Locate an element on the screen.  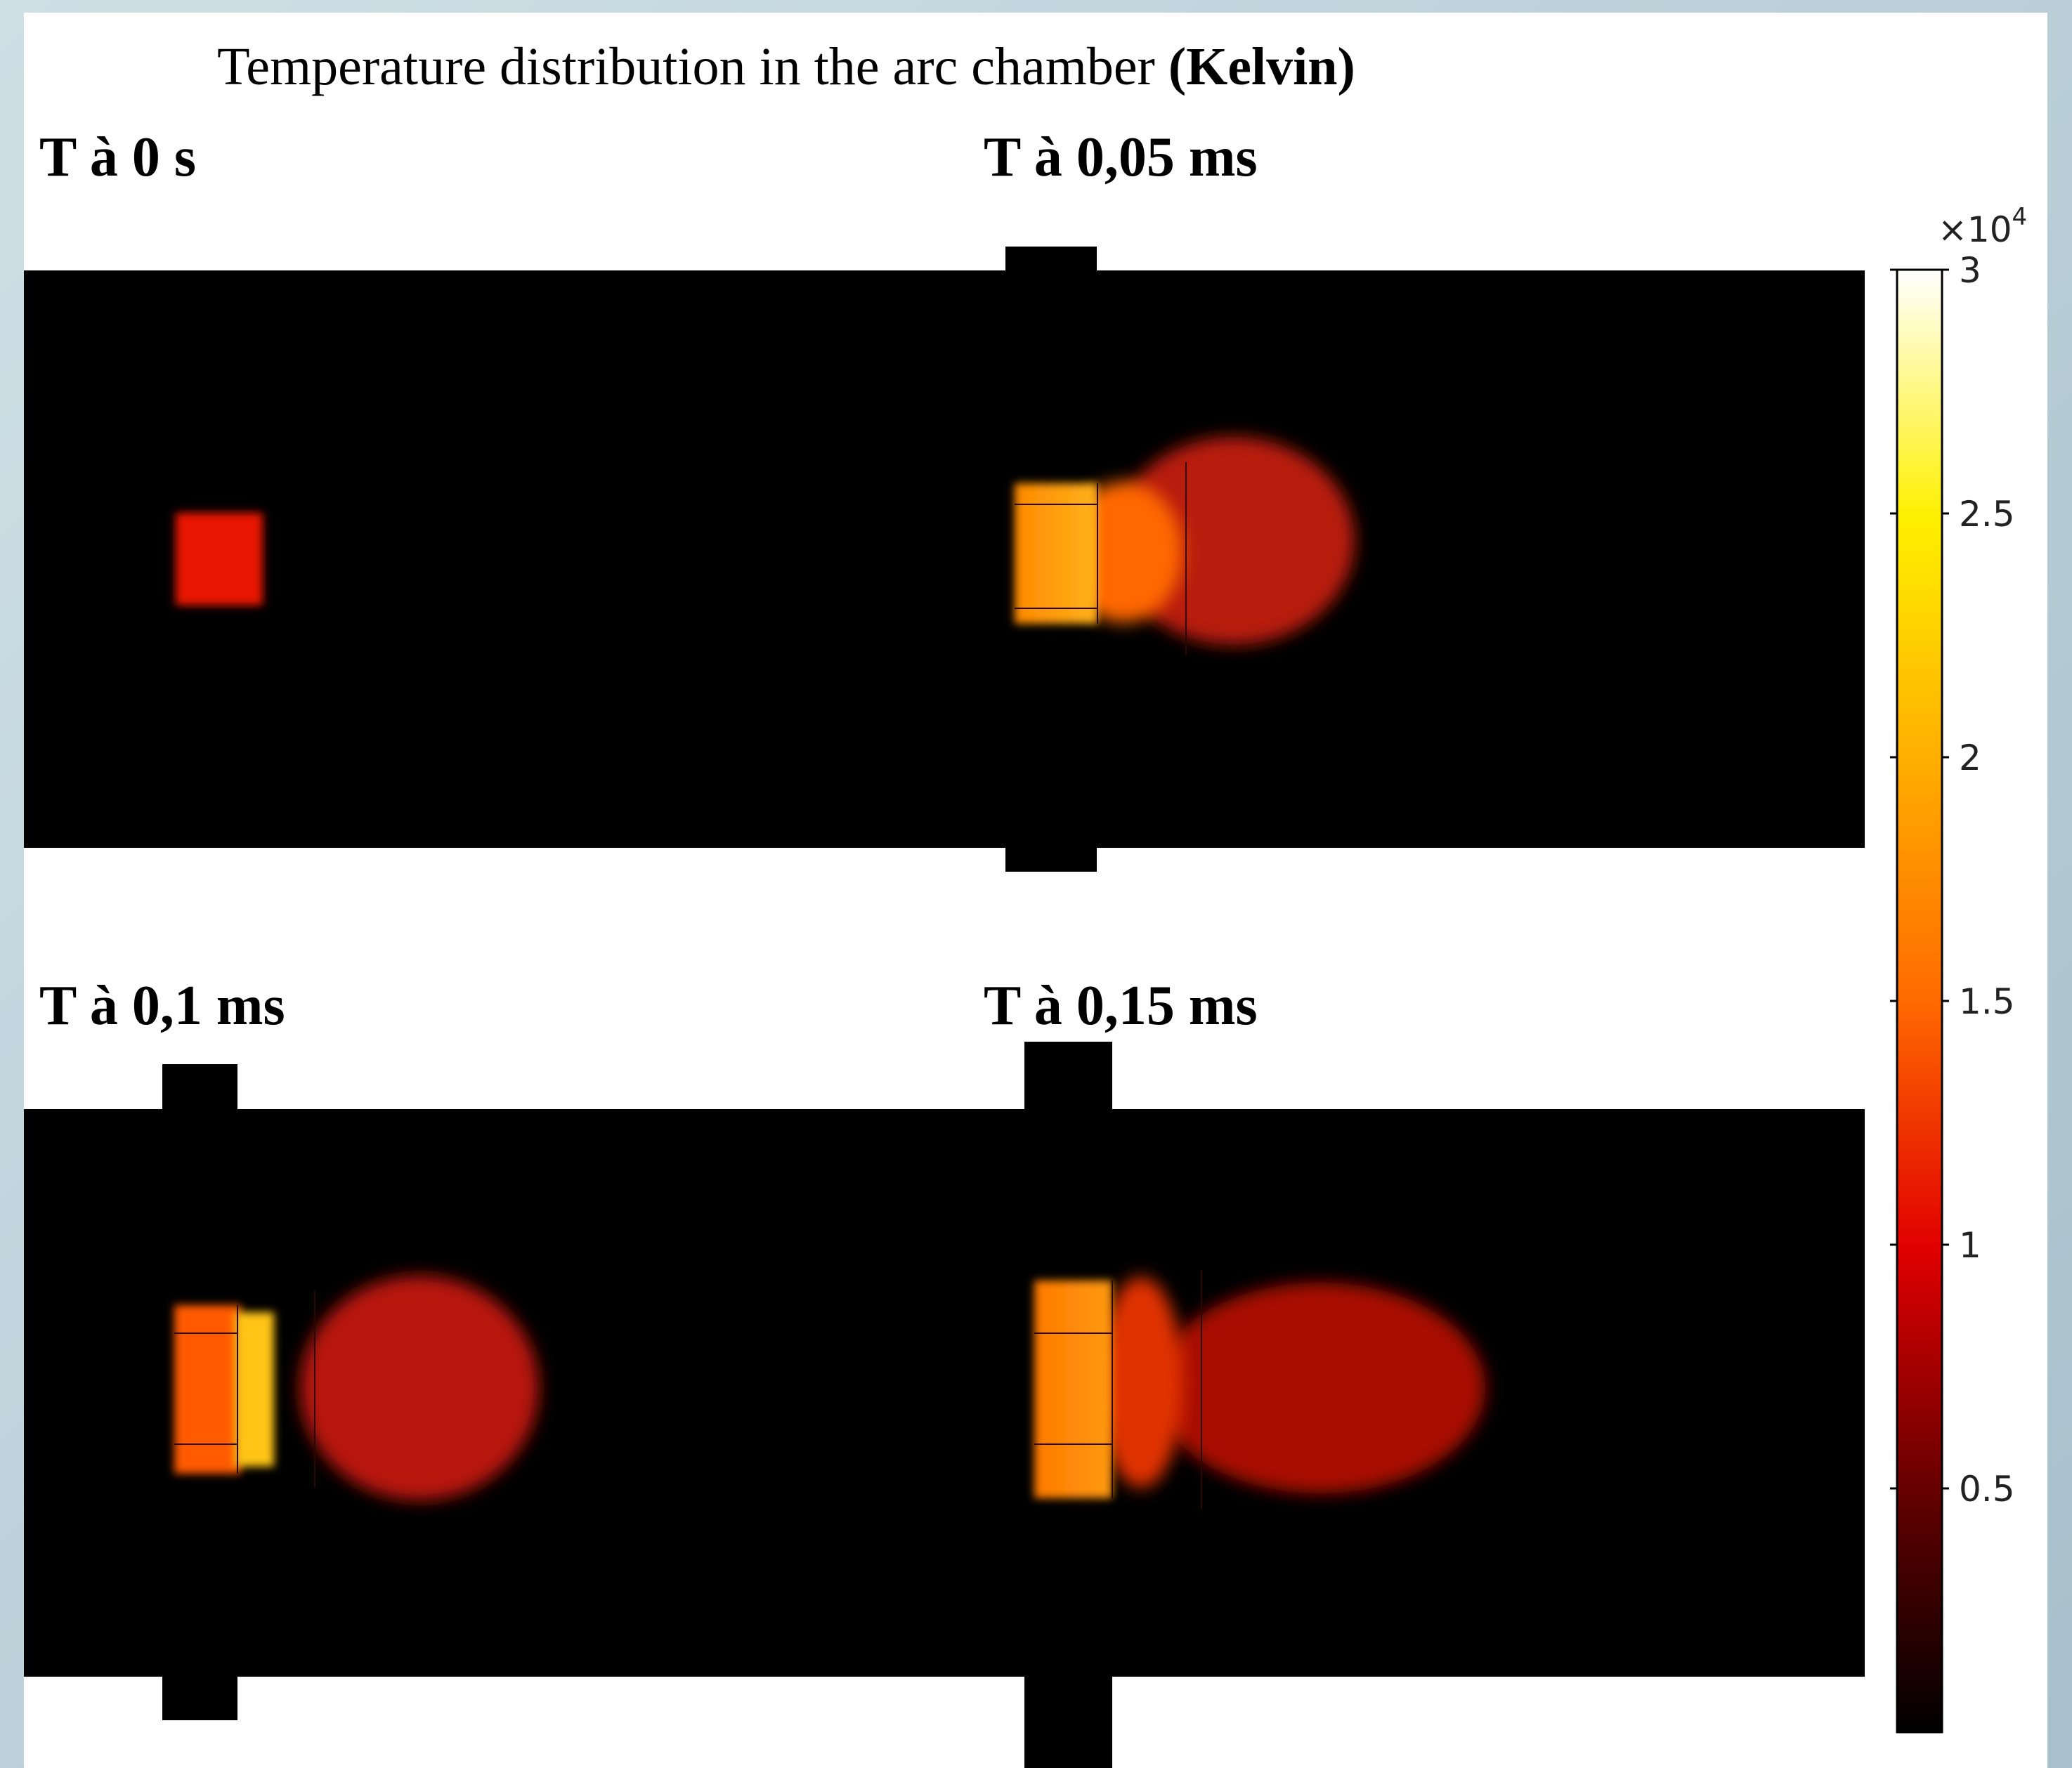
plasma-cloud-t015 is located at coordinates (1320, 1388).